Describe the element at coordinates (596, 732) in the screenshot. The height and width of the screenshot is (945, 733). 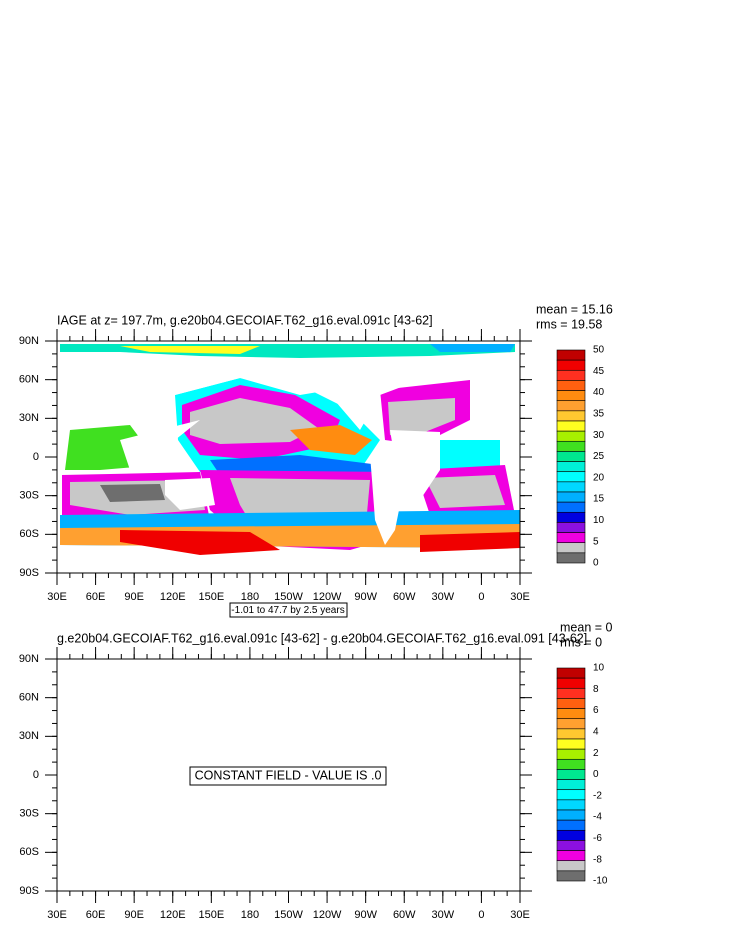
I see `colorbar-label: 4` at that location.